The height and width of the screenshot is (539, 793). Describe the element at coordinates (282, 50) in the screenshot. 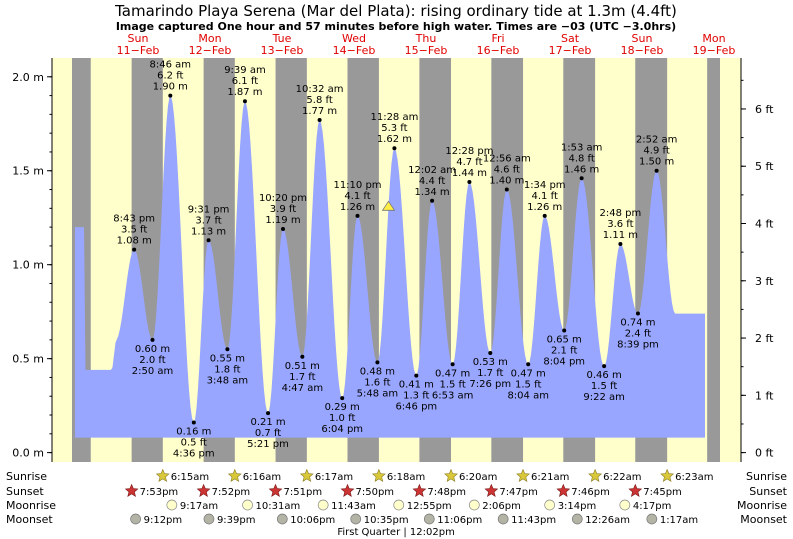

I see `day-date-label: 13−Feb` at that location.